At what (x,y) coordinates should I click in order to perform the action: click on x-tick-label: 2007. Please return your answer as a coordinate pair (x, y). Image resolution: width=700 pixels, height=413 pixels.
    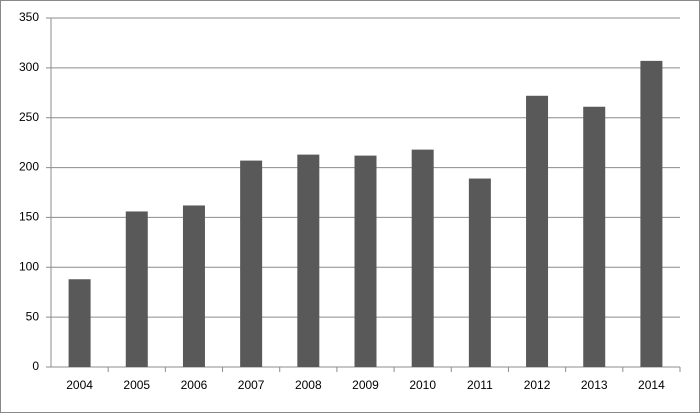
    Looking at the image, I should click on (251, 385).